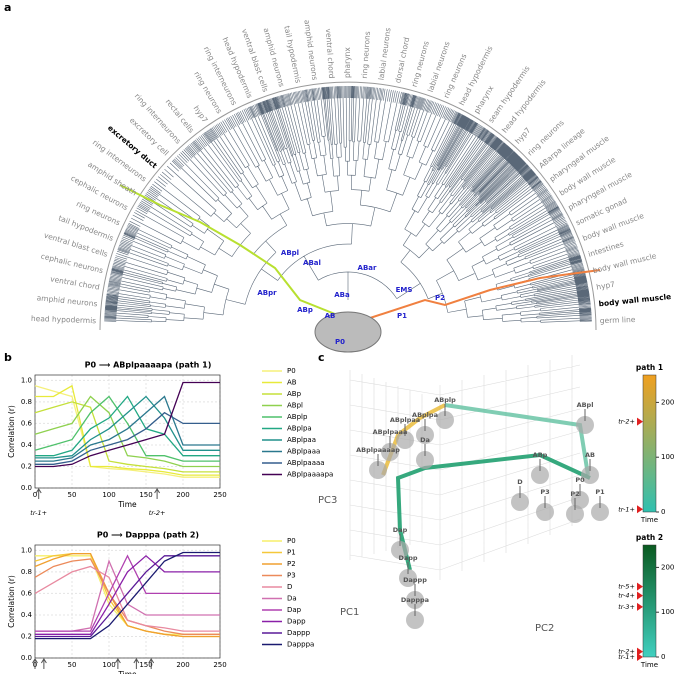 This screenshot has height=674, width=683. Describe the element at coordinates (291, 541) in the screenshot. I see `legend-label: P0` at that location.